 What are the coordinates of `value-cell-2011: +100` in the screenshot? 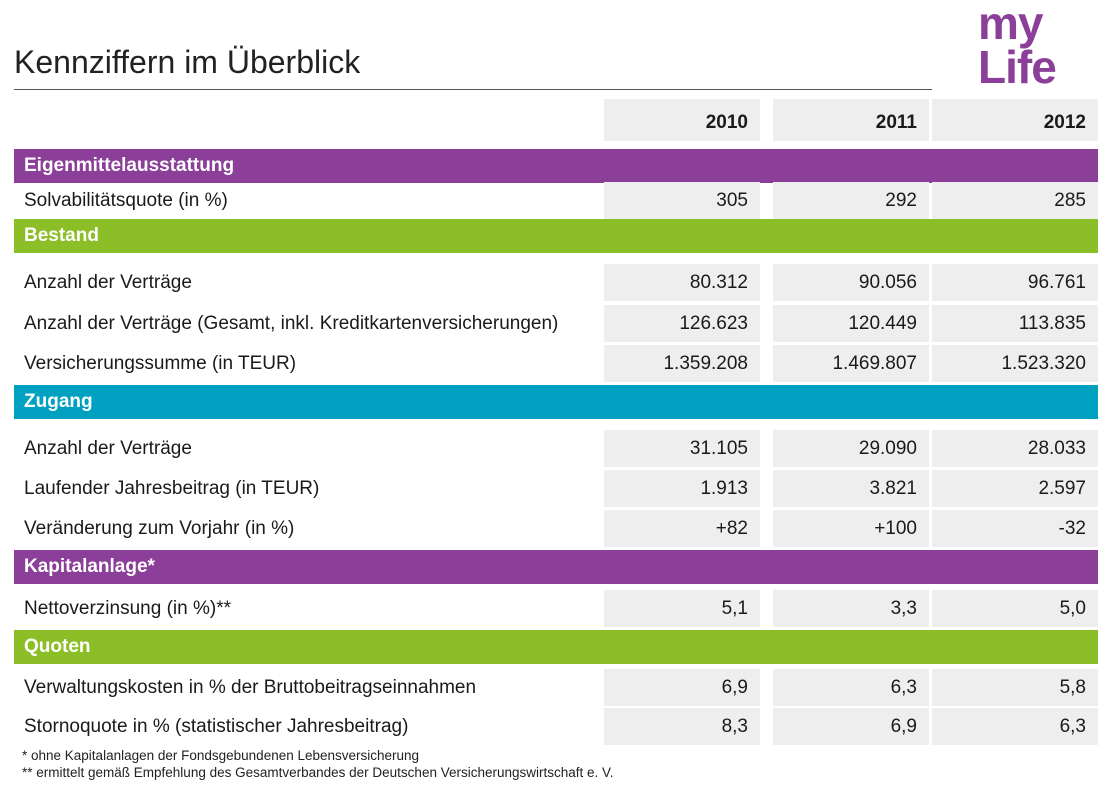 It's located at (851, 528).